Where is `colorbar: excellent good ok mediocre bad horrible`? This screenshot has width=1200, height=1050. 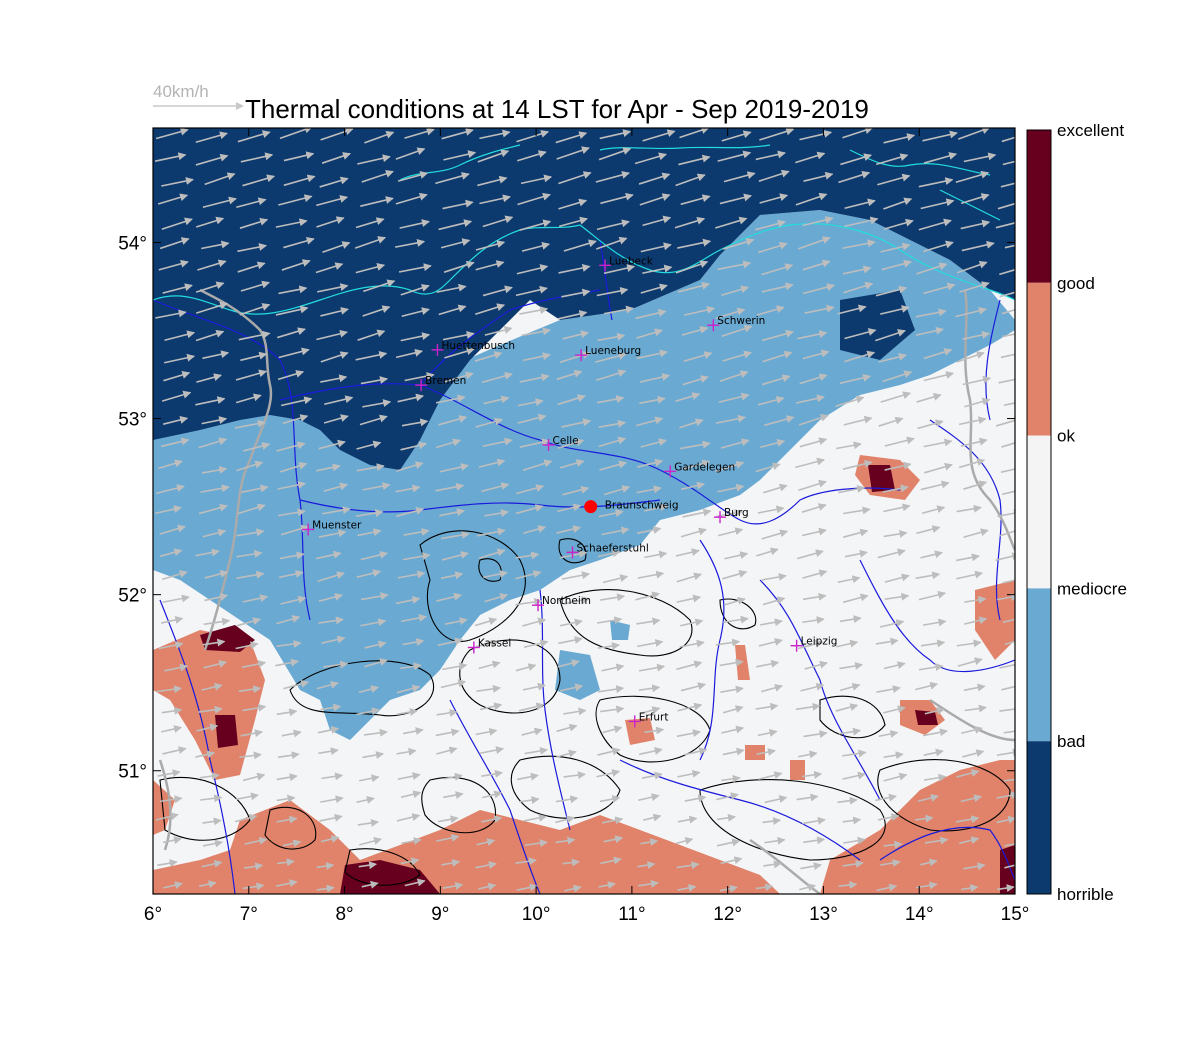
colorbar: excellent good ok mediocre bad horrible is located at coordinates (1076, 512).